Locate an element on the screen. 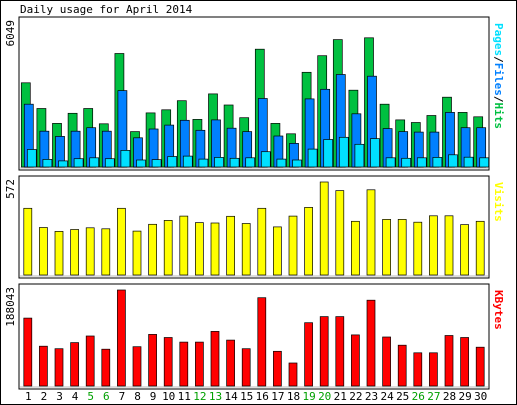 The height and width of the screenshot is (405, 517). x-tick-label-day-15: 15 is located at coordinates (246, 396).